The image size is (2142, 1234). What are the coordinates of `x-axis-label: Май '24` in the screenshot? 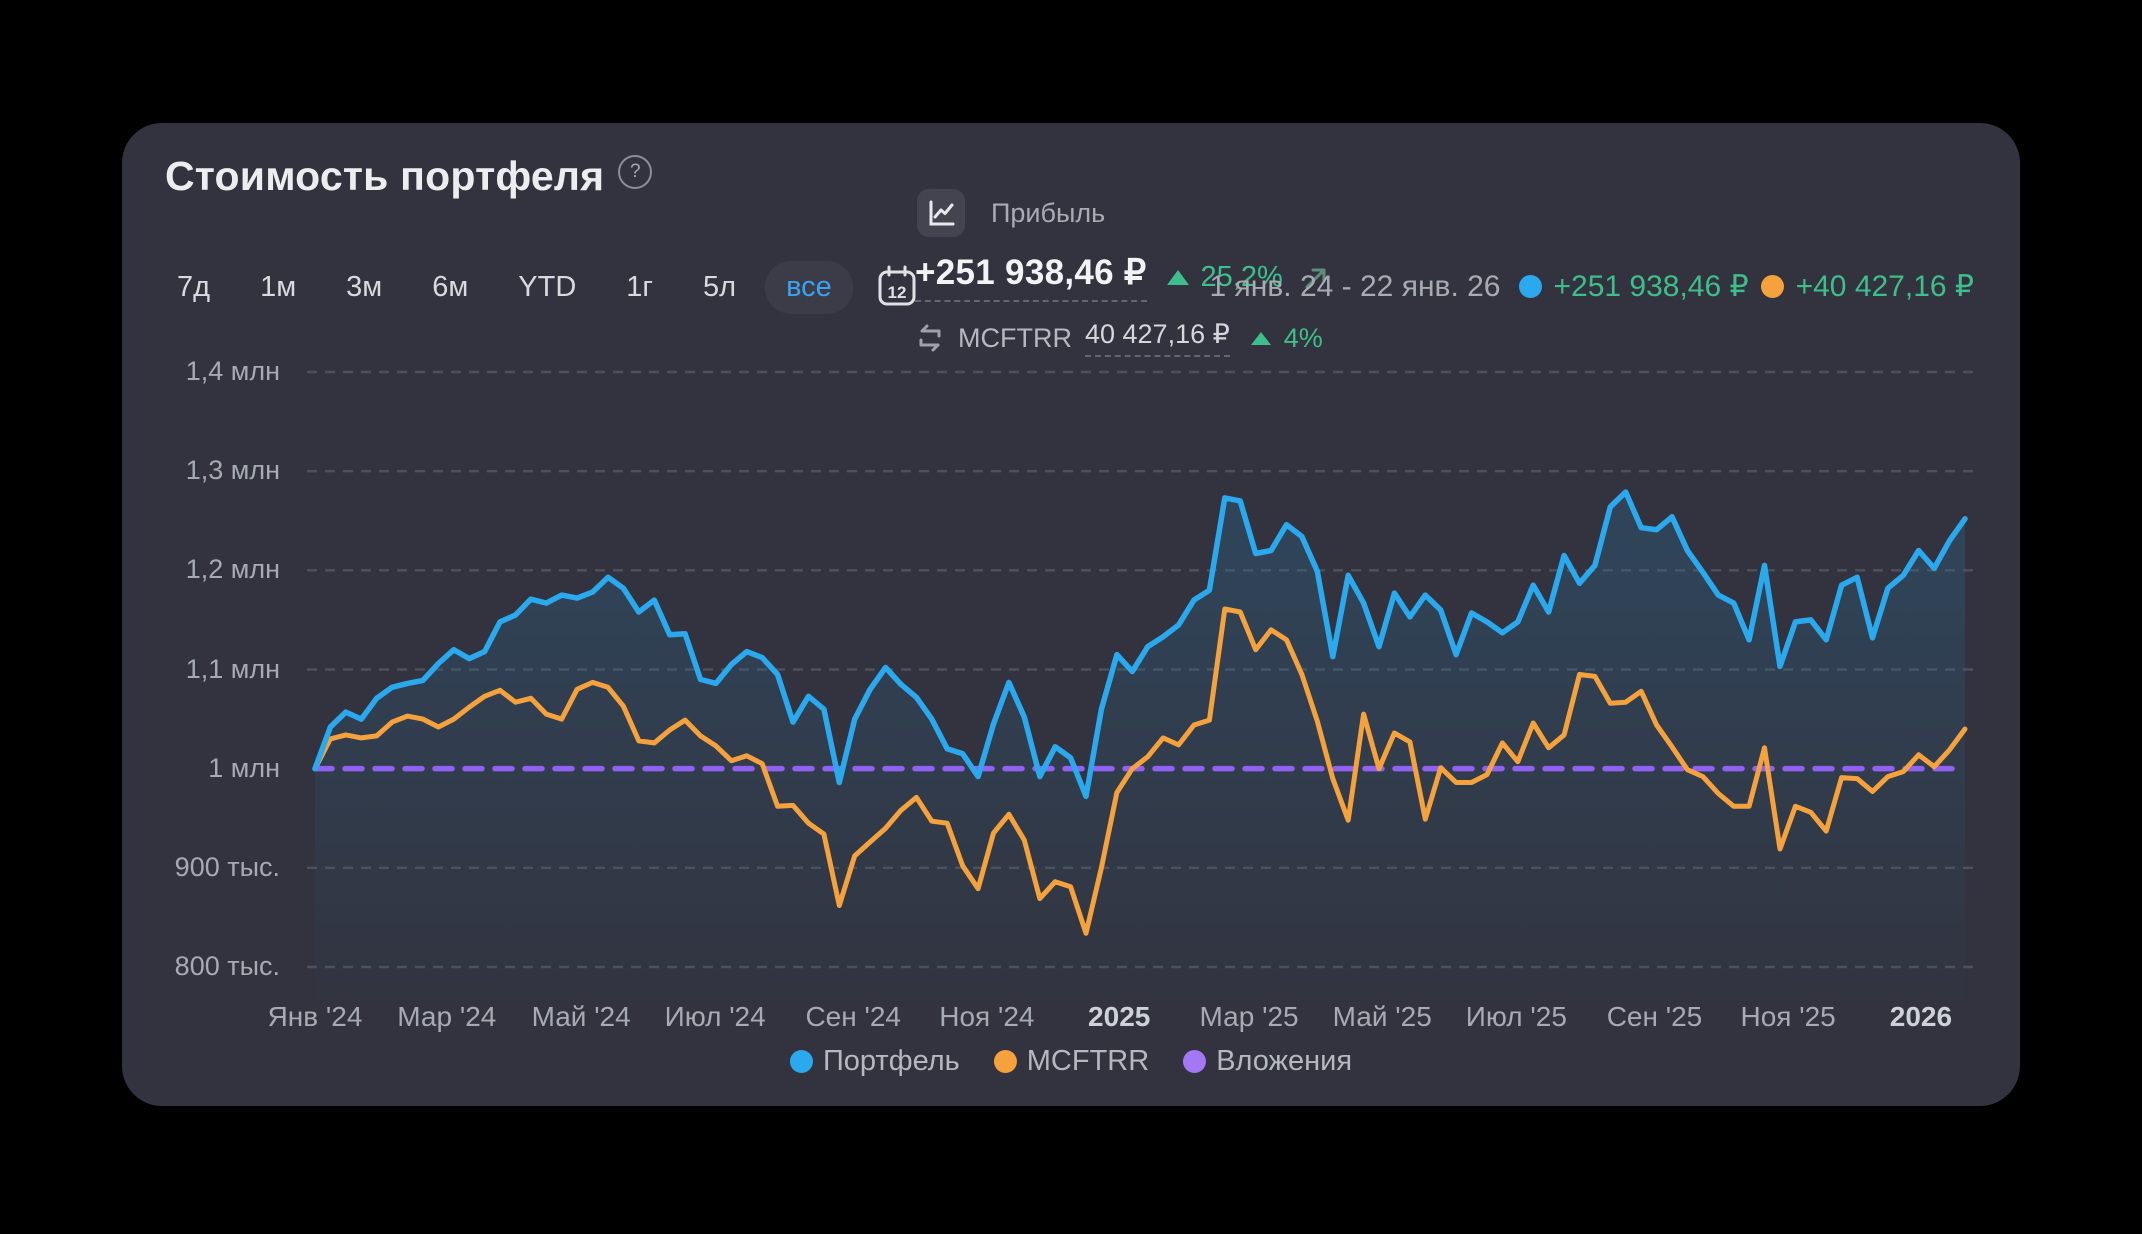 It's located at (581, 1016).